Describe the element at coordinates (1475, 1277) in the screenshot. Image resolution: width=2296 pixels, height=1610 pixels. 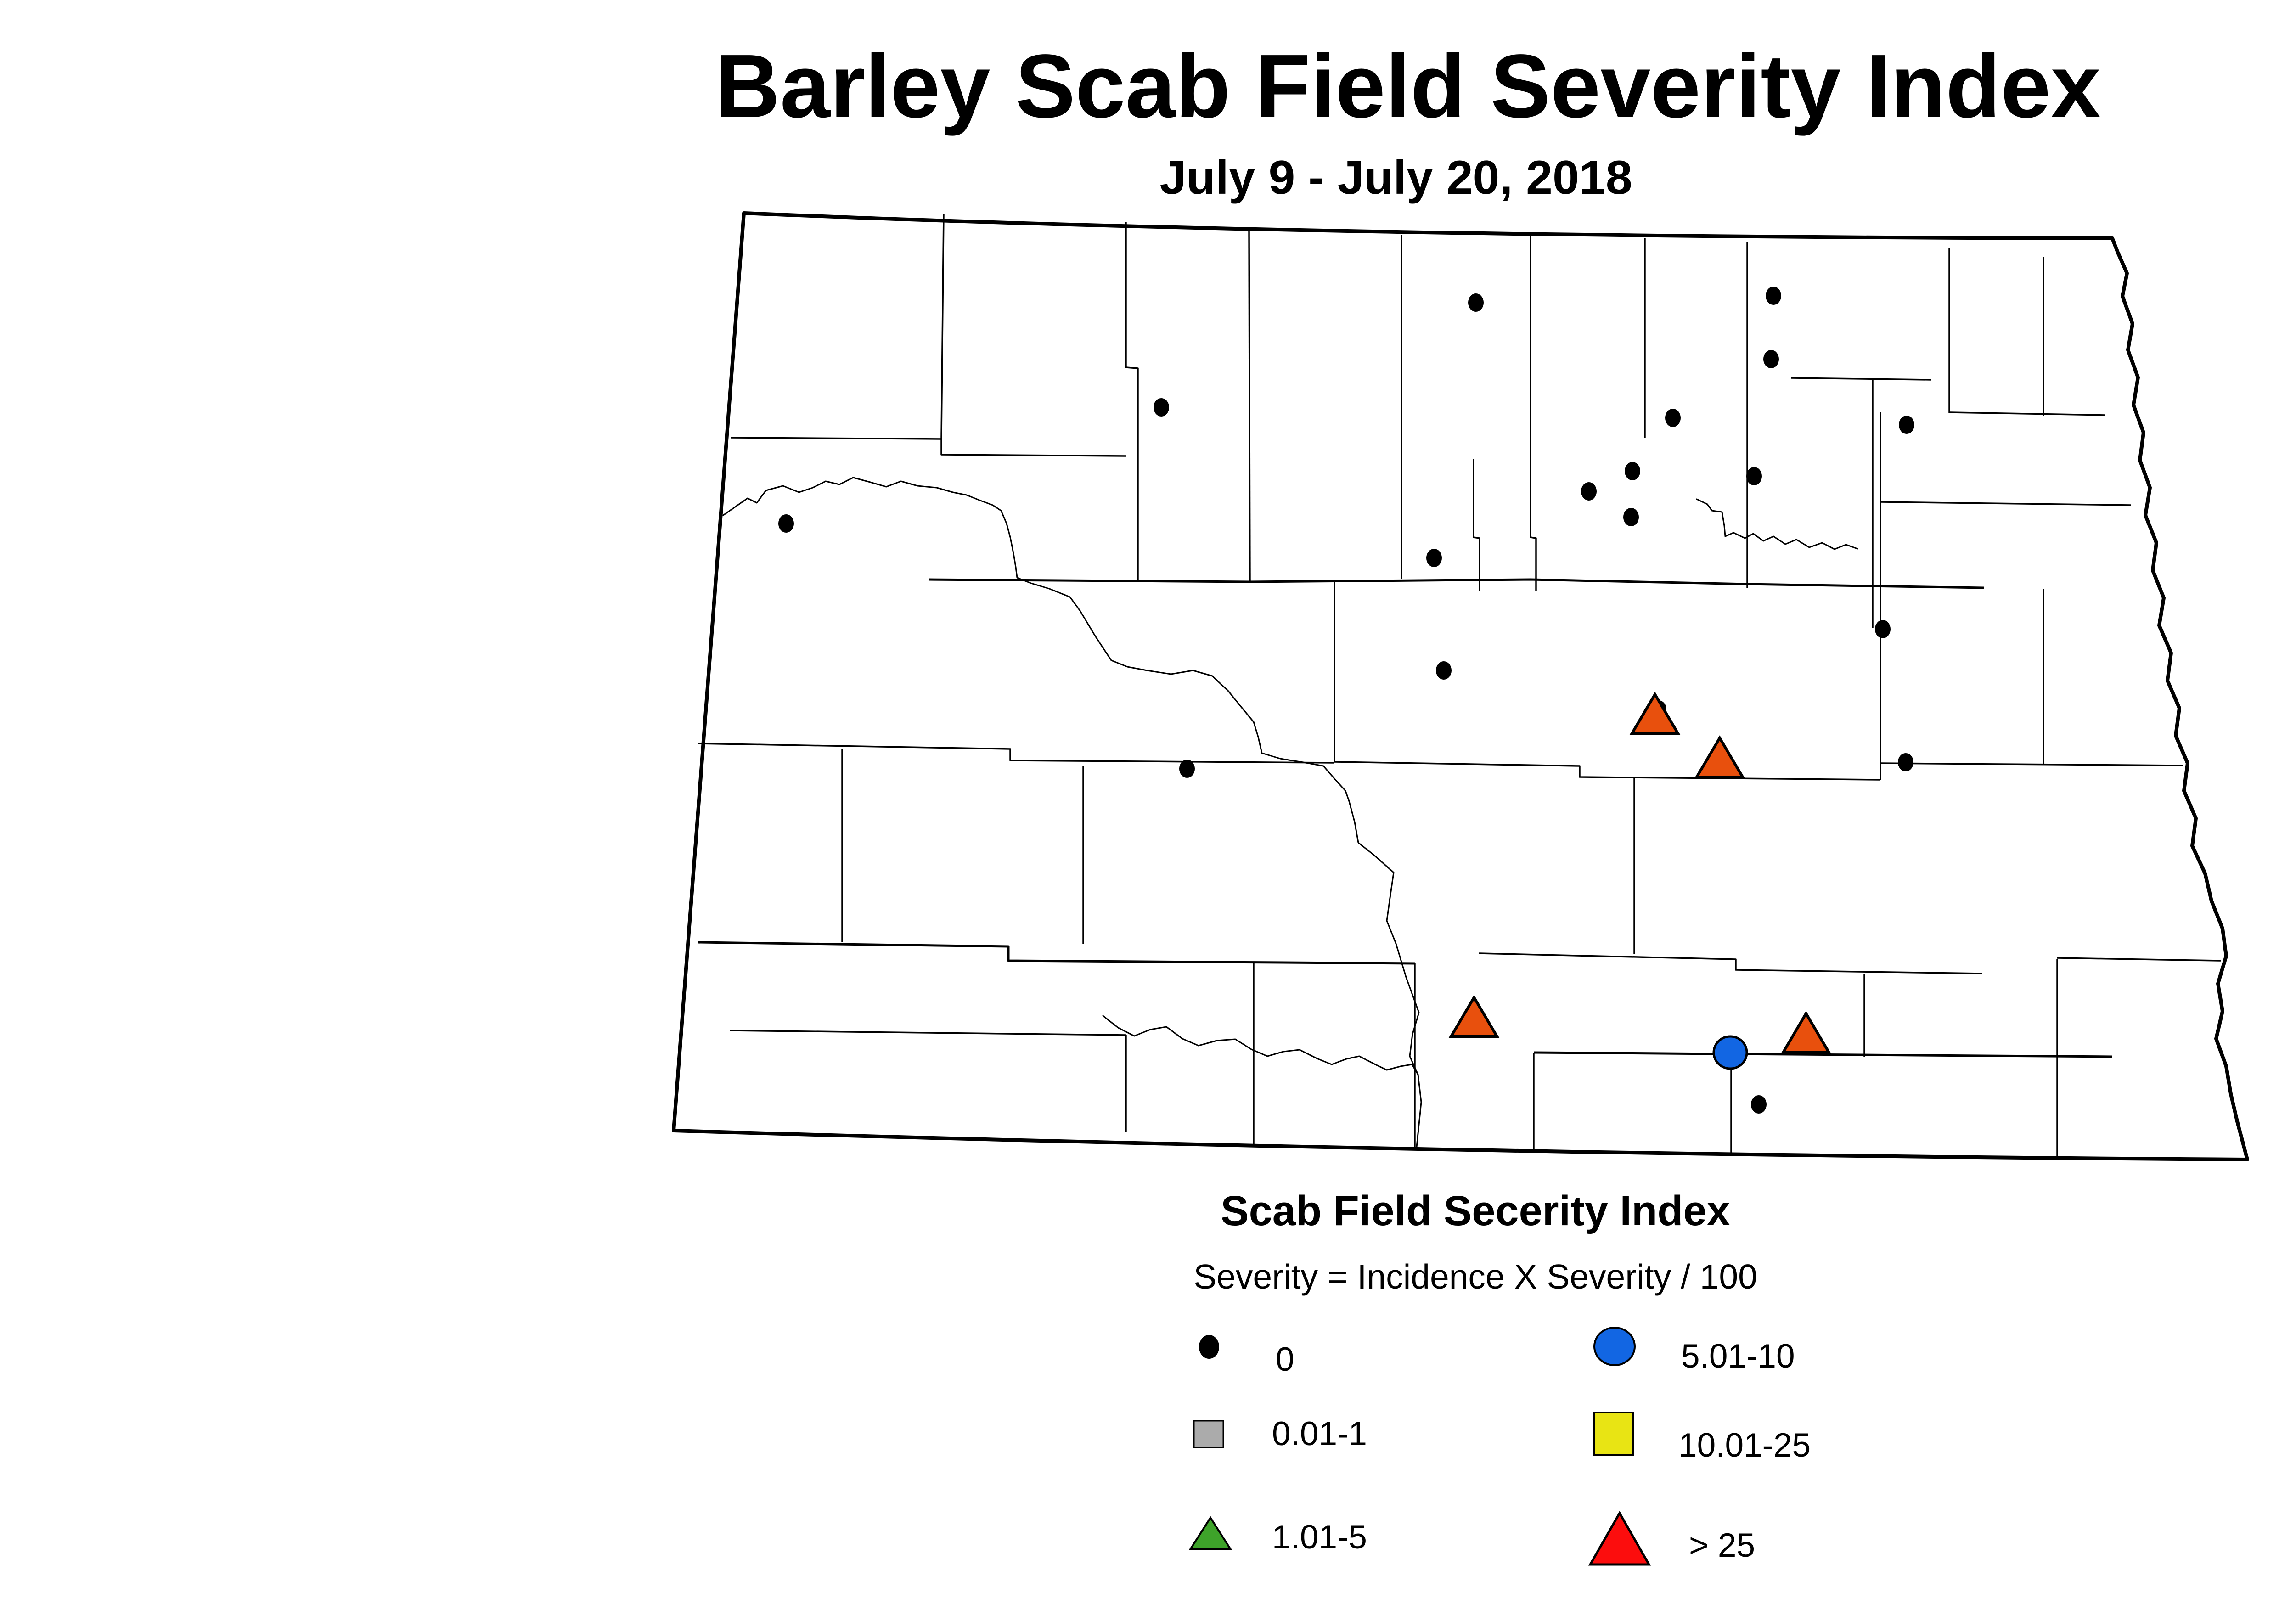
I see `legend-formula: Severity = Incidence X Severity / 100` at that location.